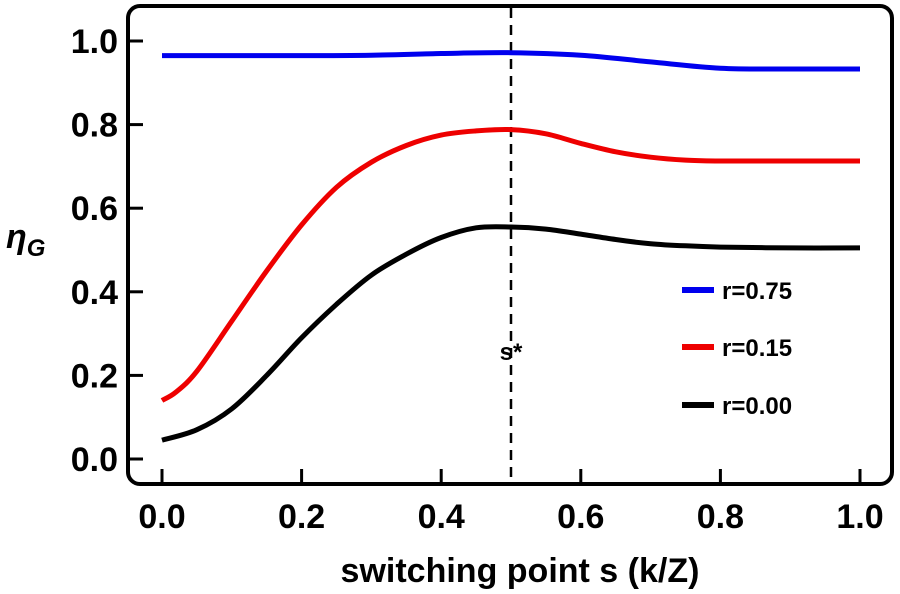 Image resolution: width=900 pixels, height=594 pixels. I want to click on y-tick-label: 1.0, so click(94, 42).